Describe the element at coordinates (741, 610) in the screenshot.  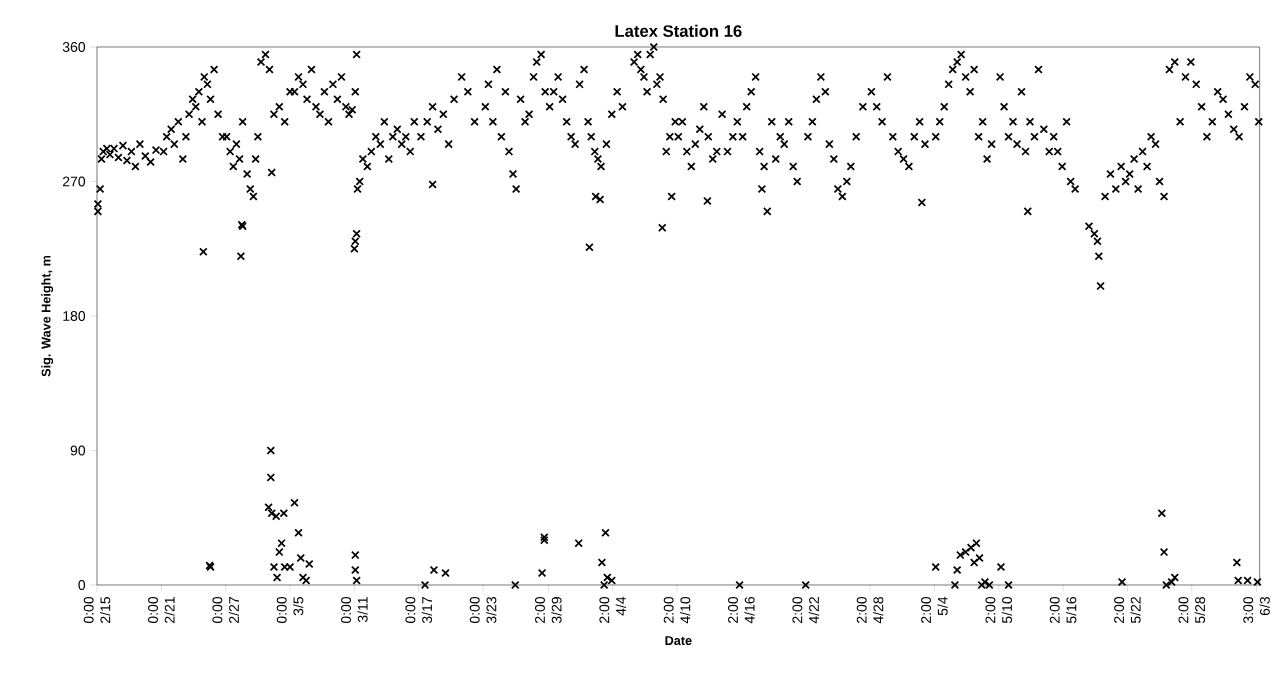
I see `x-tick-label: 2:00 4/16` at that location.